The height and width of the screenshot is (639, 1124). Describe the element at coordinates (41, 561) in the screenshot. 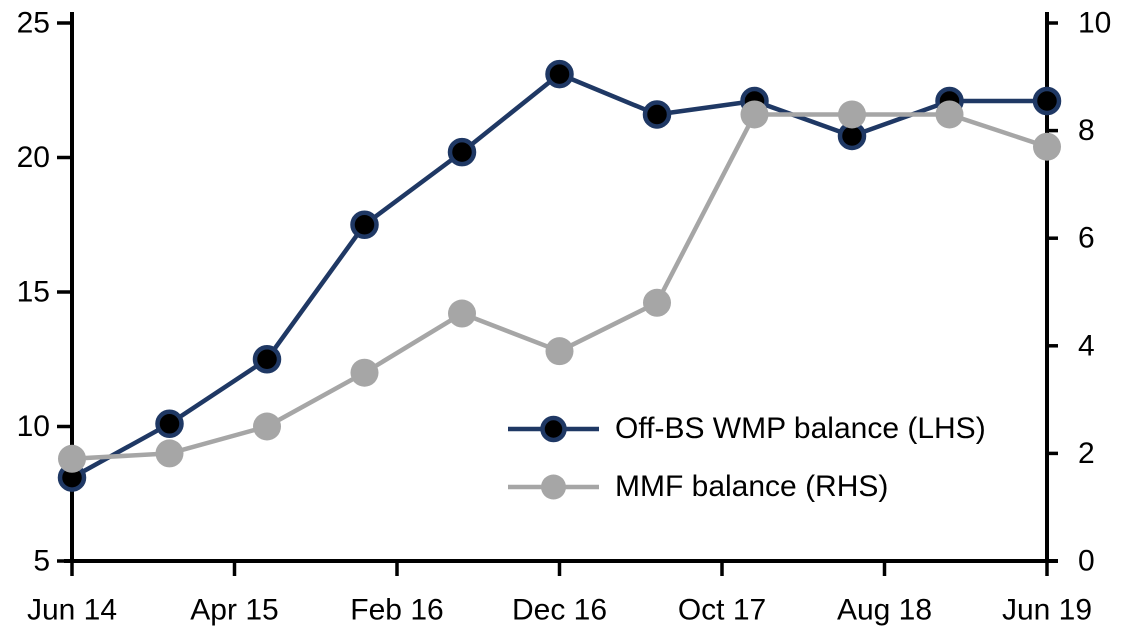

I see `left-axis-tick-label: 5` at that location.